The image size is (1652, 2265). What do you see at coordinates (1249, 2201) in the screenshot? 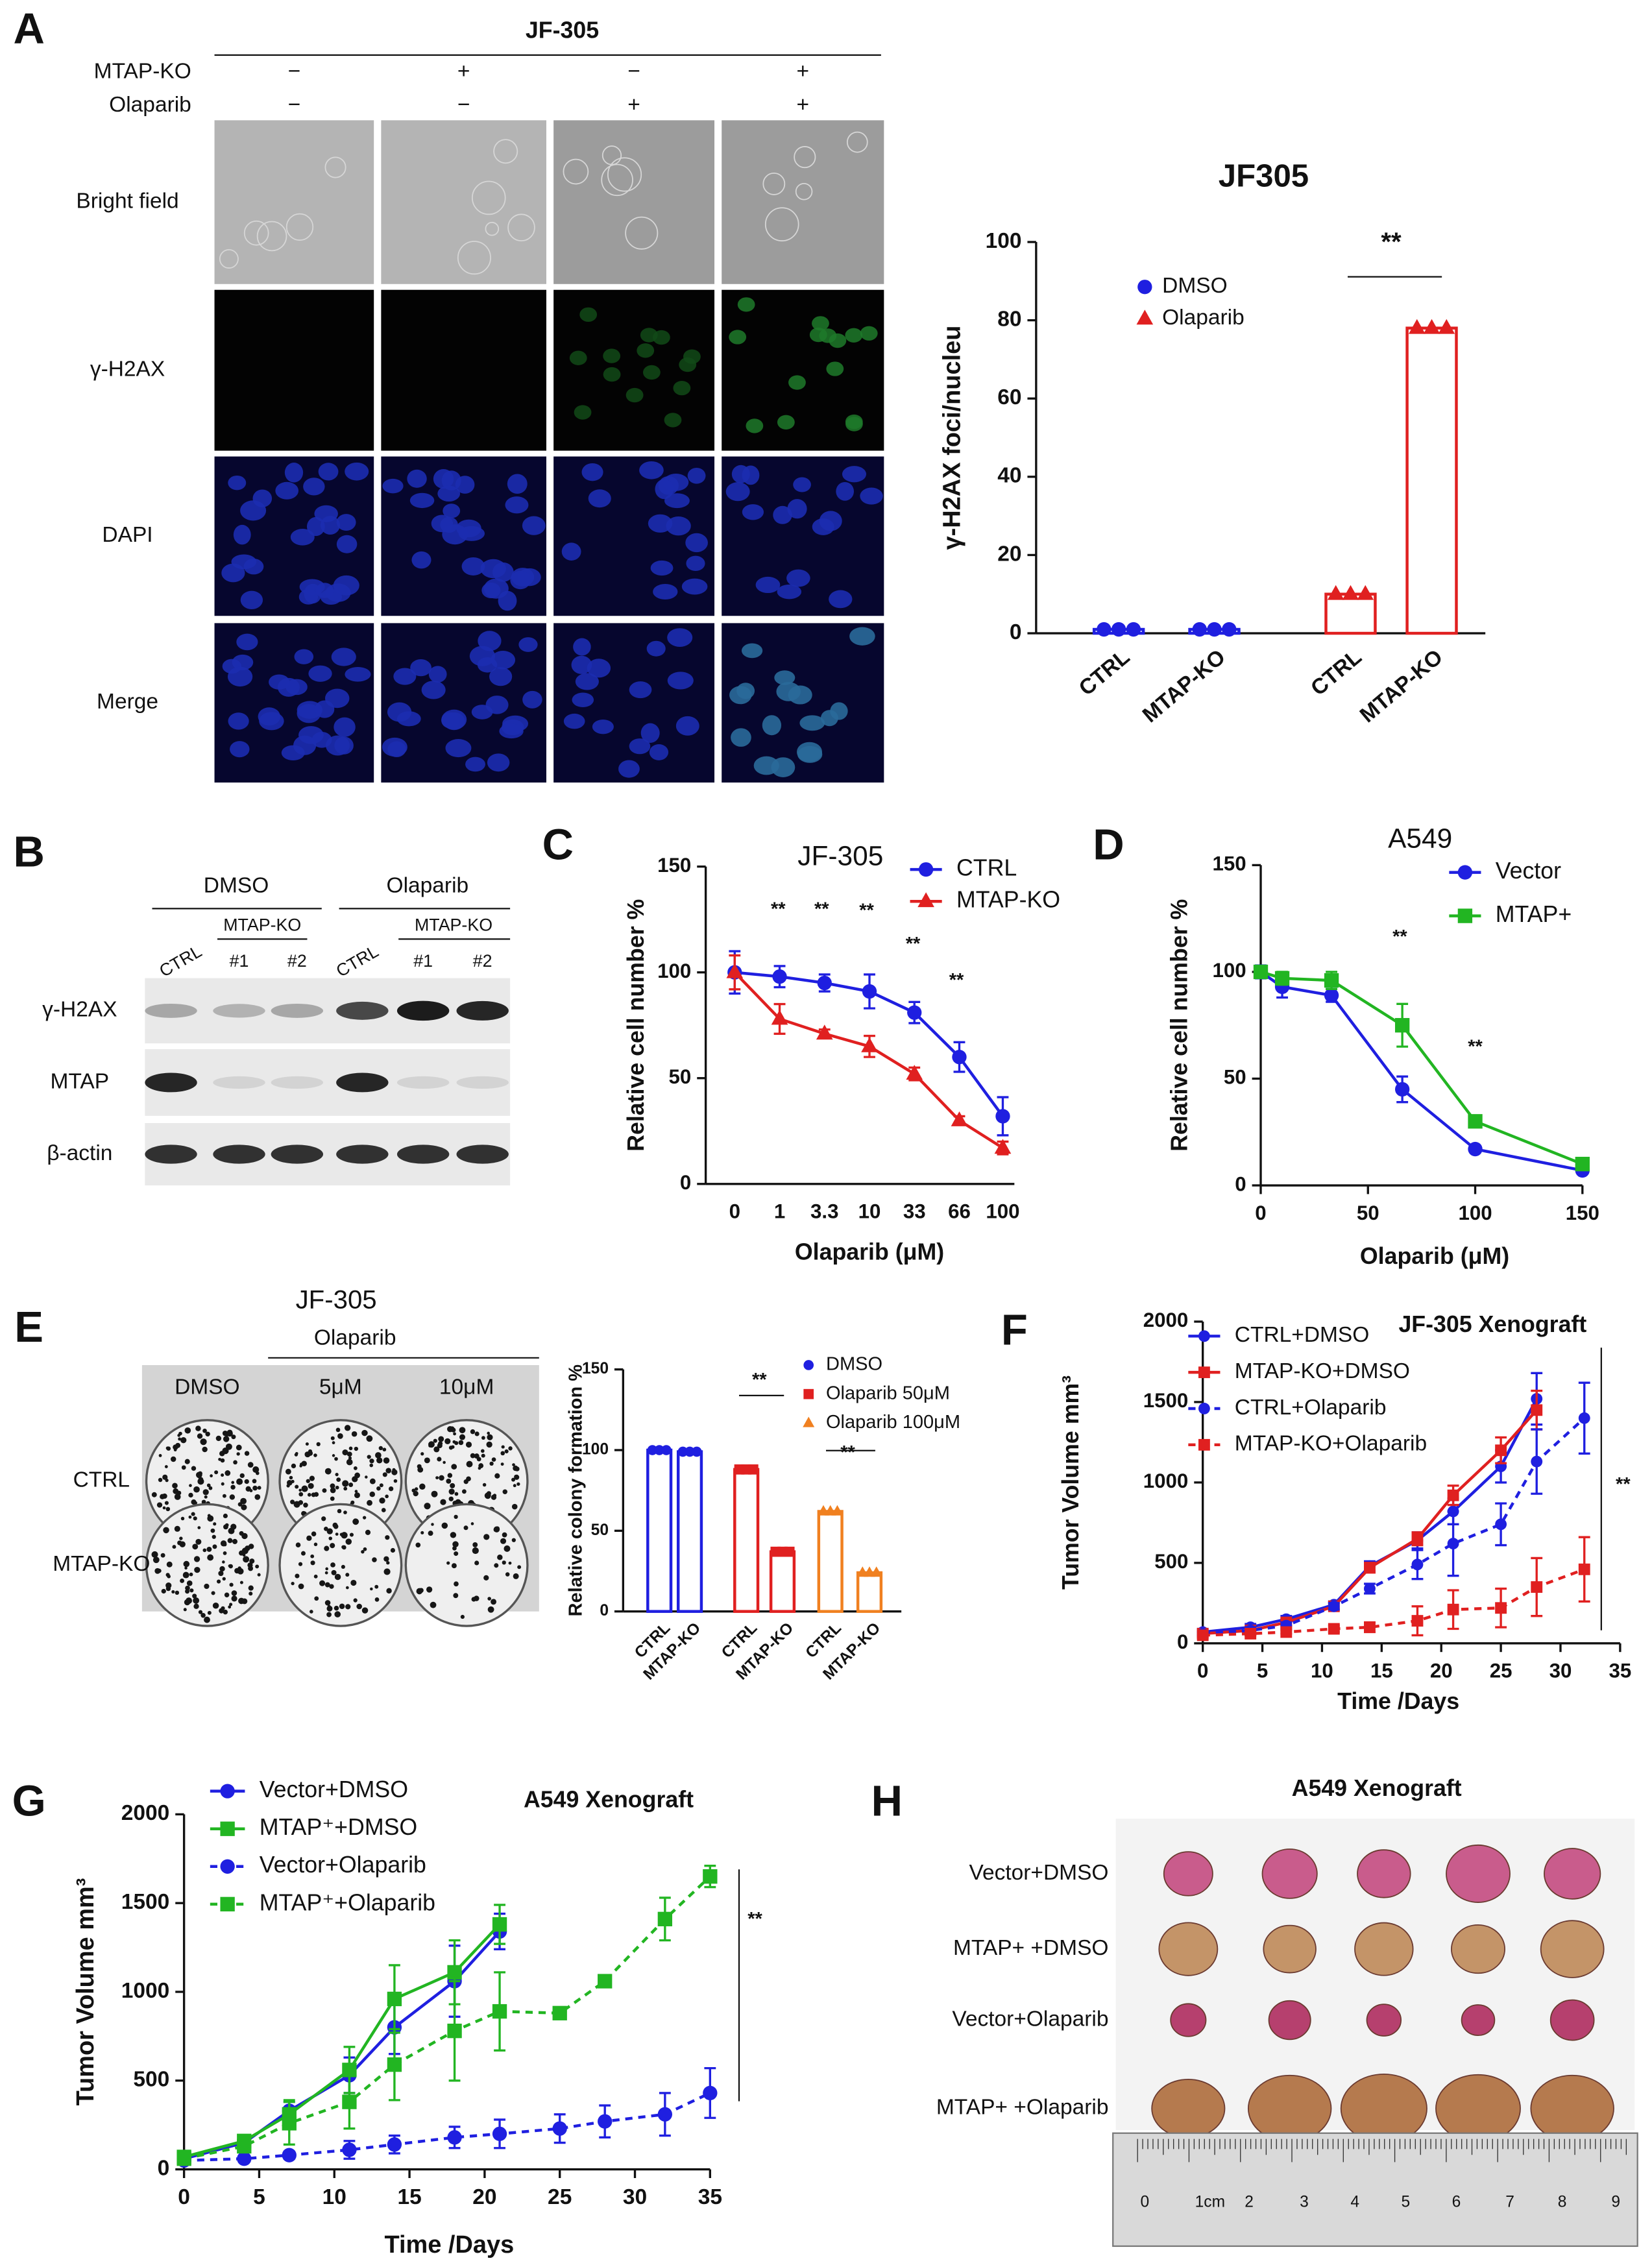
I see `ruler-label: 2` at bounding box center [1249, 2201].